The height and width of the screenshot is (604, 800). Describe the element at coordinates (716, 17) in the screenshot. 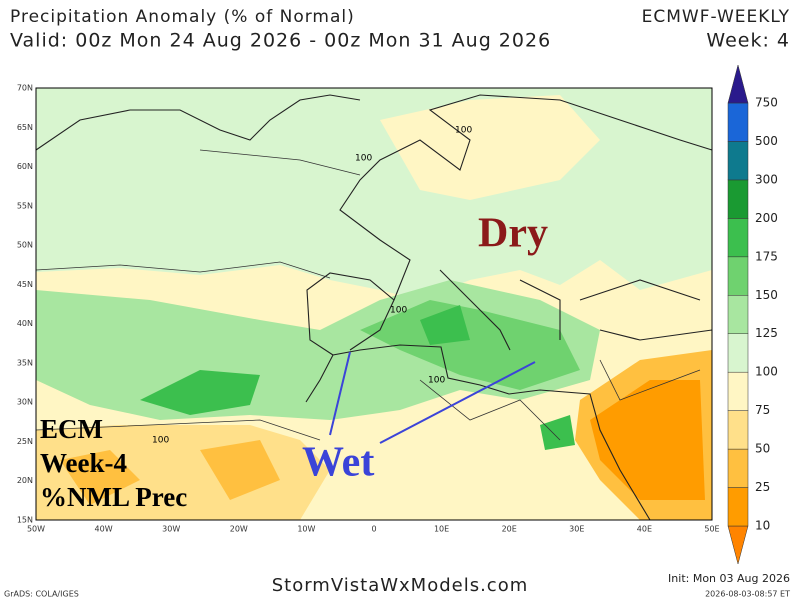

I see `model: ECMWF-WEEKLY` at that location.